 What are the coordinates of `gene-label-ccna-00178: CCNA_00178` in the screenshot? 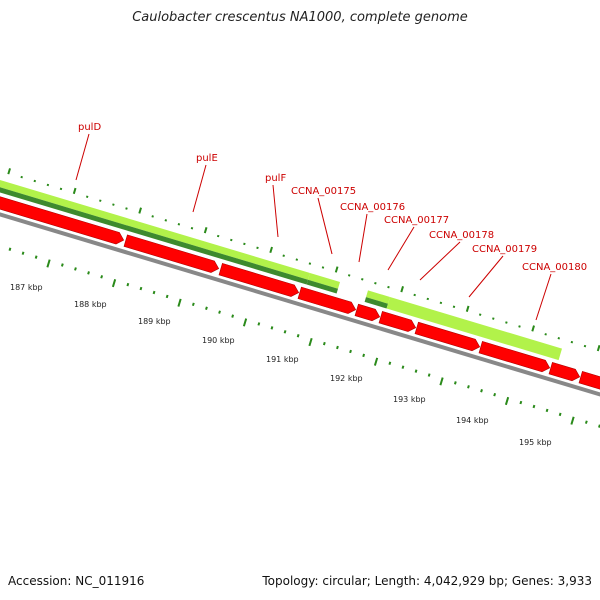 It's located at (461, 235).